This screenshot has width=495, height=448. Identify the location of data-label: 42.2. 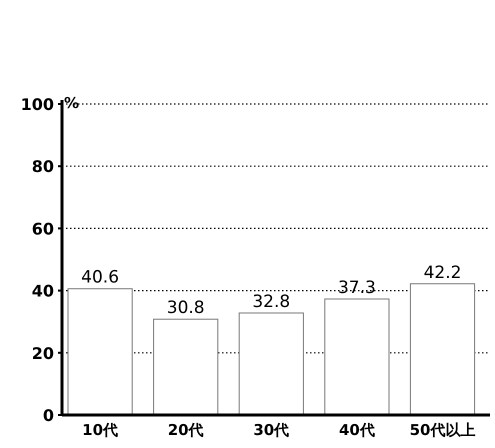
(443, 272).